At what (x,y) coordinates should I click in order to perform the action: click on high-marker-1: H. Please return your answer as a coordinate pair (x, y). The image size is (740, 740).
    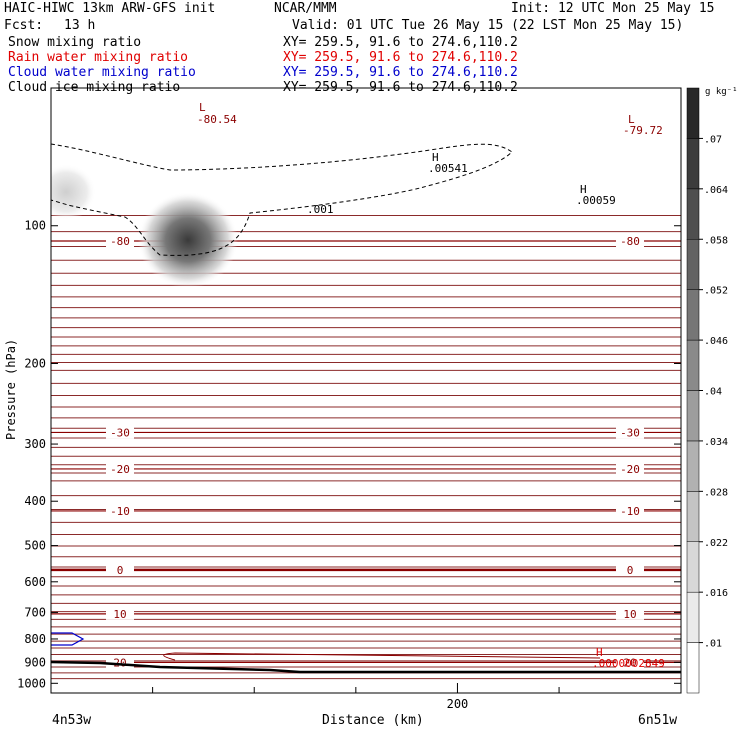
    Looking at the image, I should click on (435, 157).